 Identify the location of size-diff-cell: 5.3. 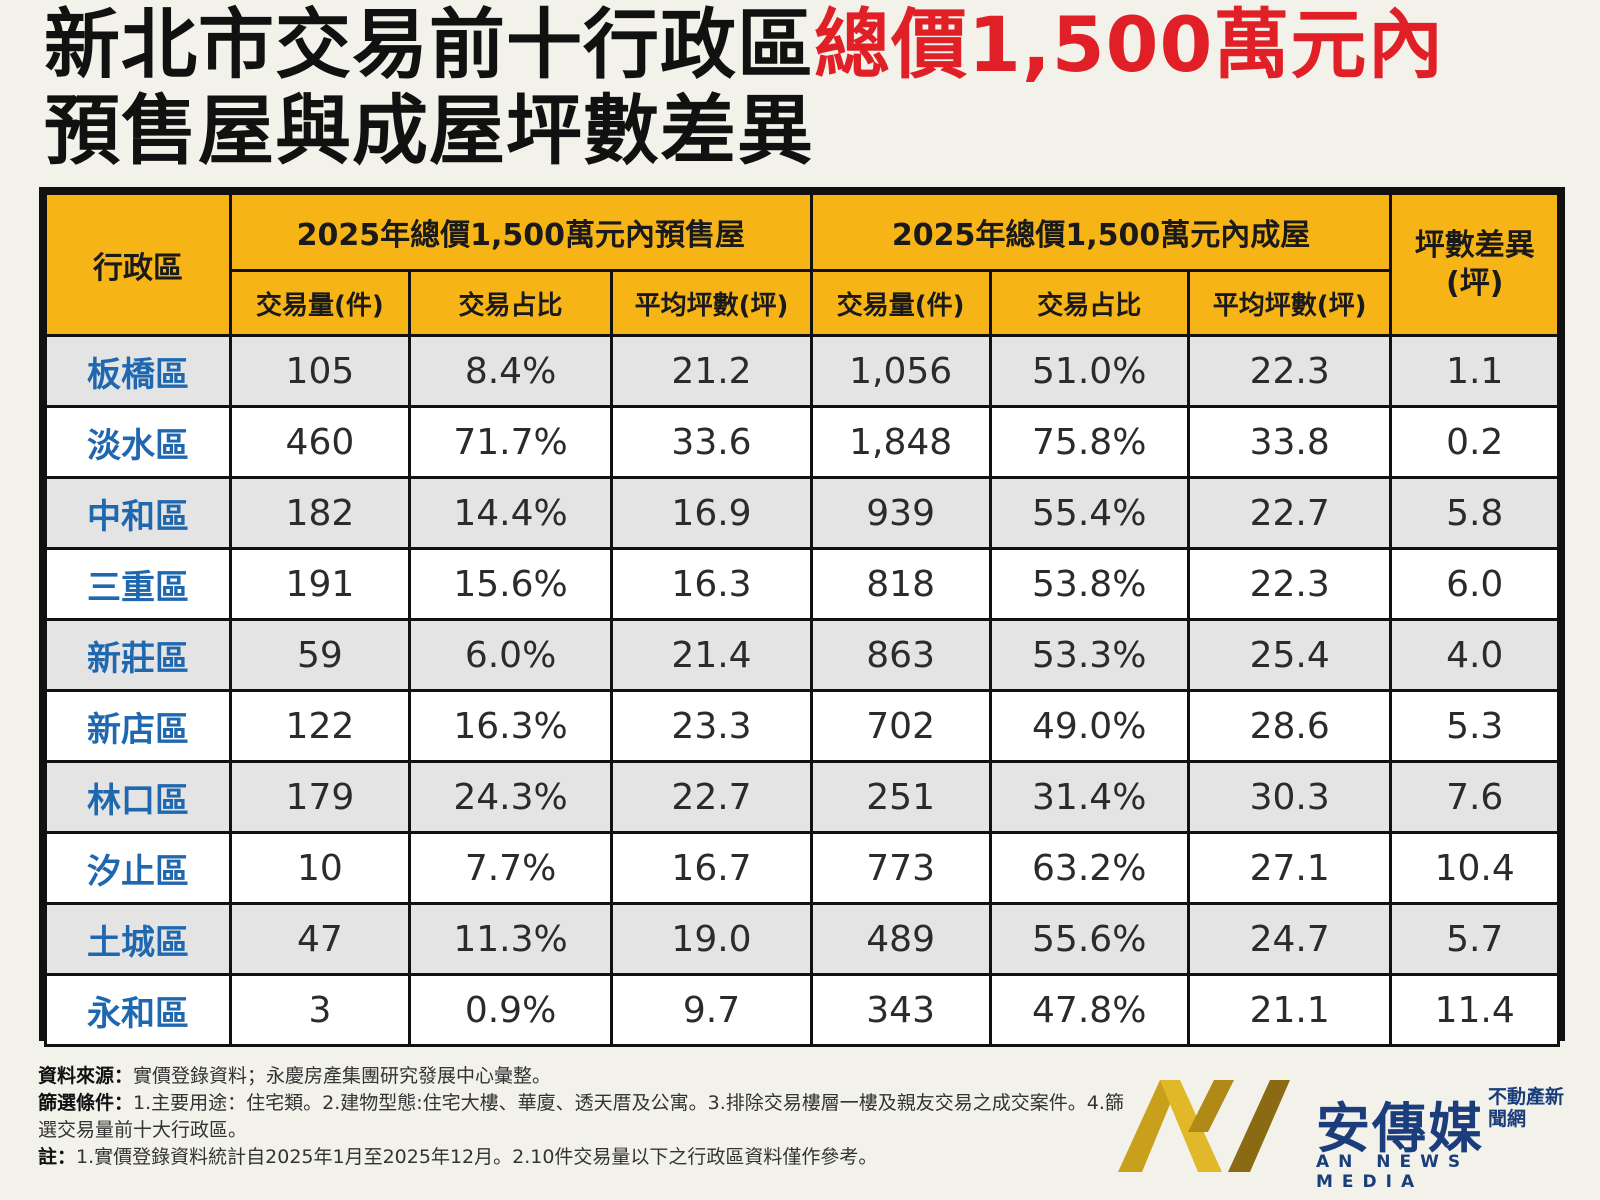
(1474, 726).